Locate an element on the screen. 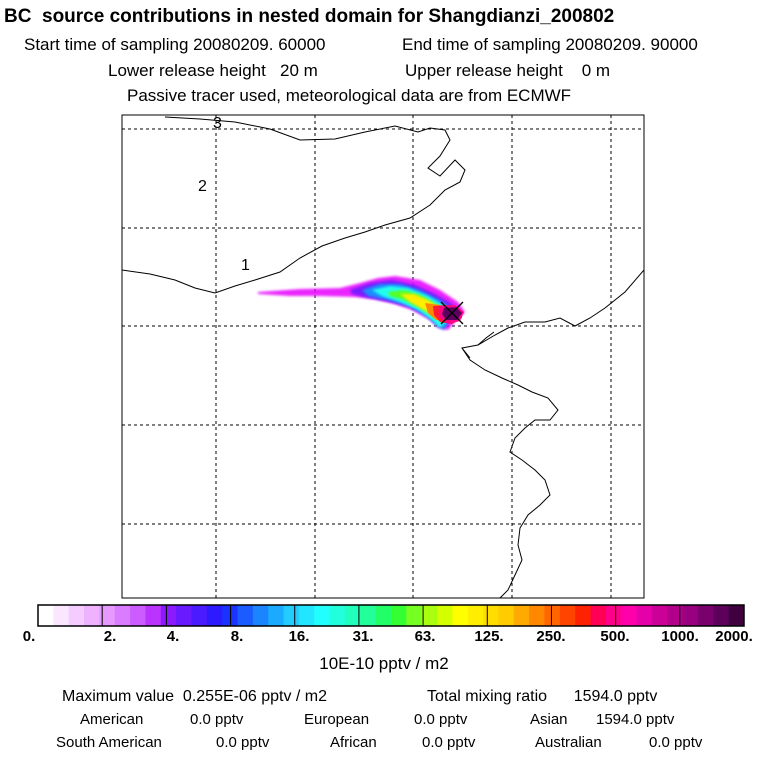 The width and height of the screenshot is (768, 768). region-name: European is located at coordinates (337, 719).